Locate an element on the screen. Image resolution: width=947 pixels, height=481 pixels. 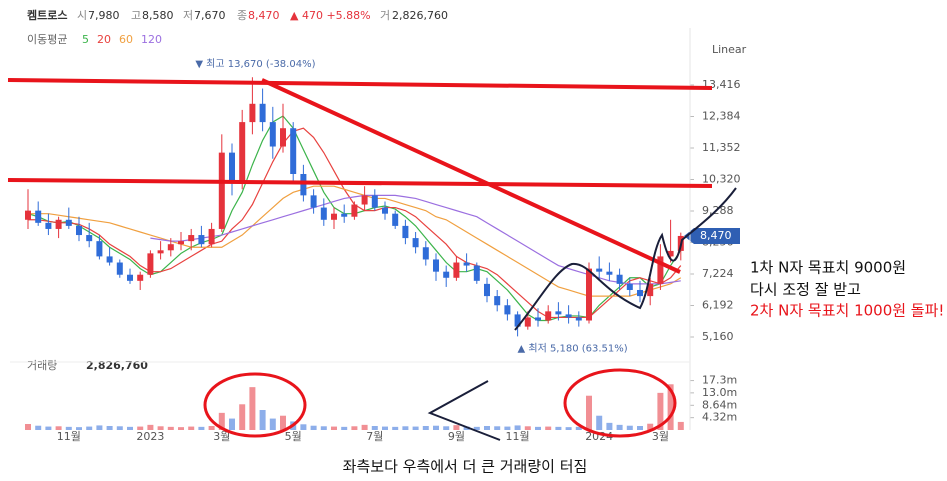
volume-tick-label: 8.64m is located at coordinates (719, 404).